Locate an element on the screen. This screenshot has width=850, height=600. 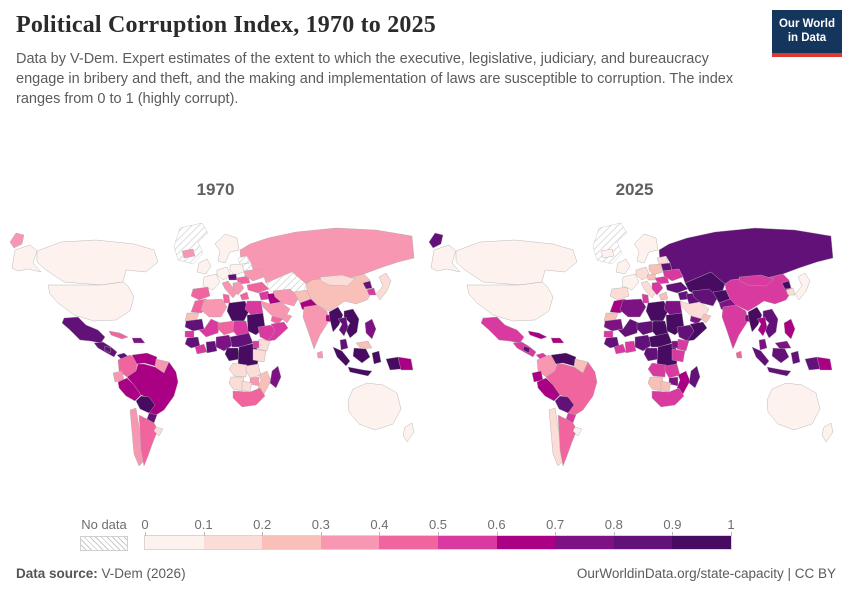
country-region-iran is located at coordinates (705, 297).